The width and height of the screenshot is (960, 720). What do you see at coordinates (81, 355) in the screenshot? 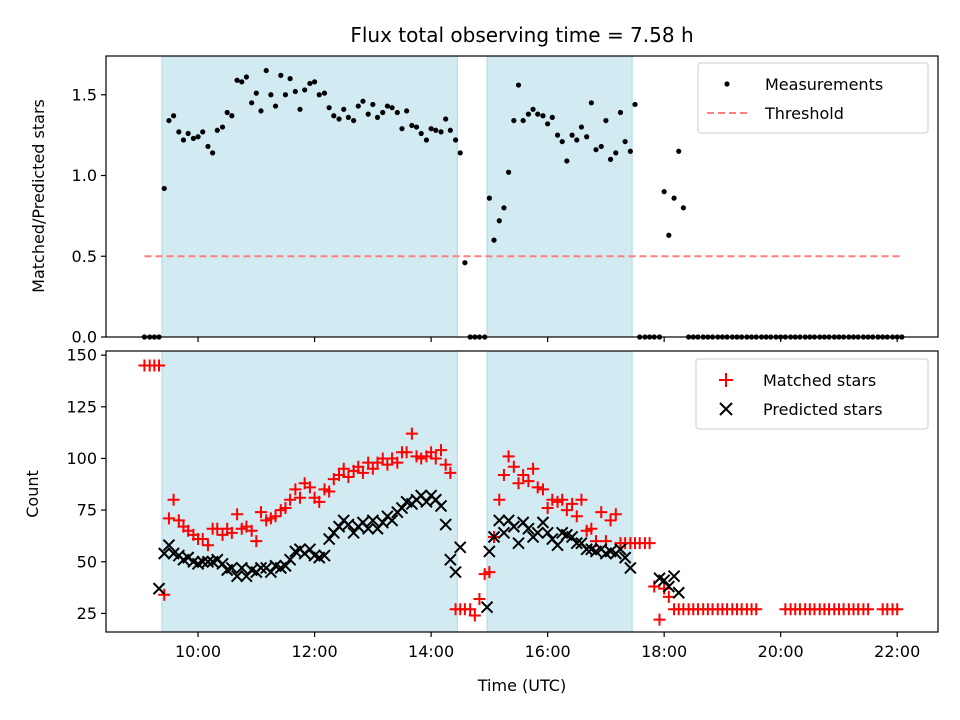
I see `bottom-ytick-label: 150` at bounding box center [81, 355].